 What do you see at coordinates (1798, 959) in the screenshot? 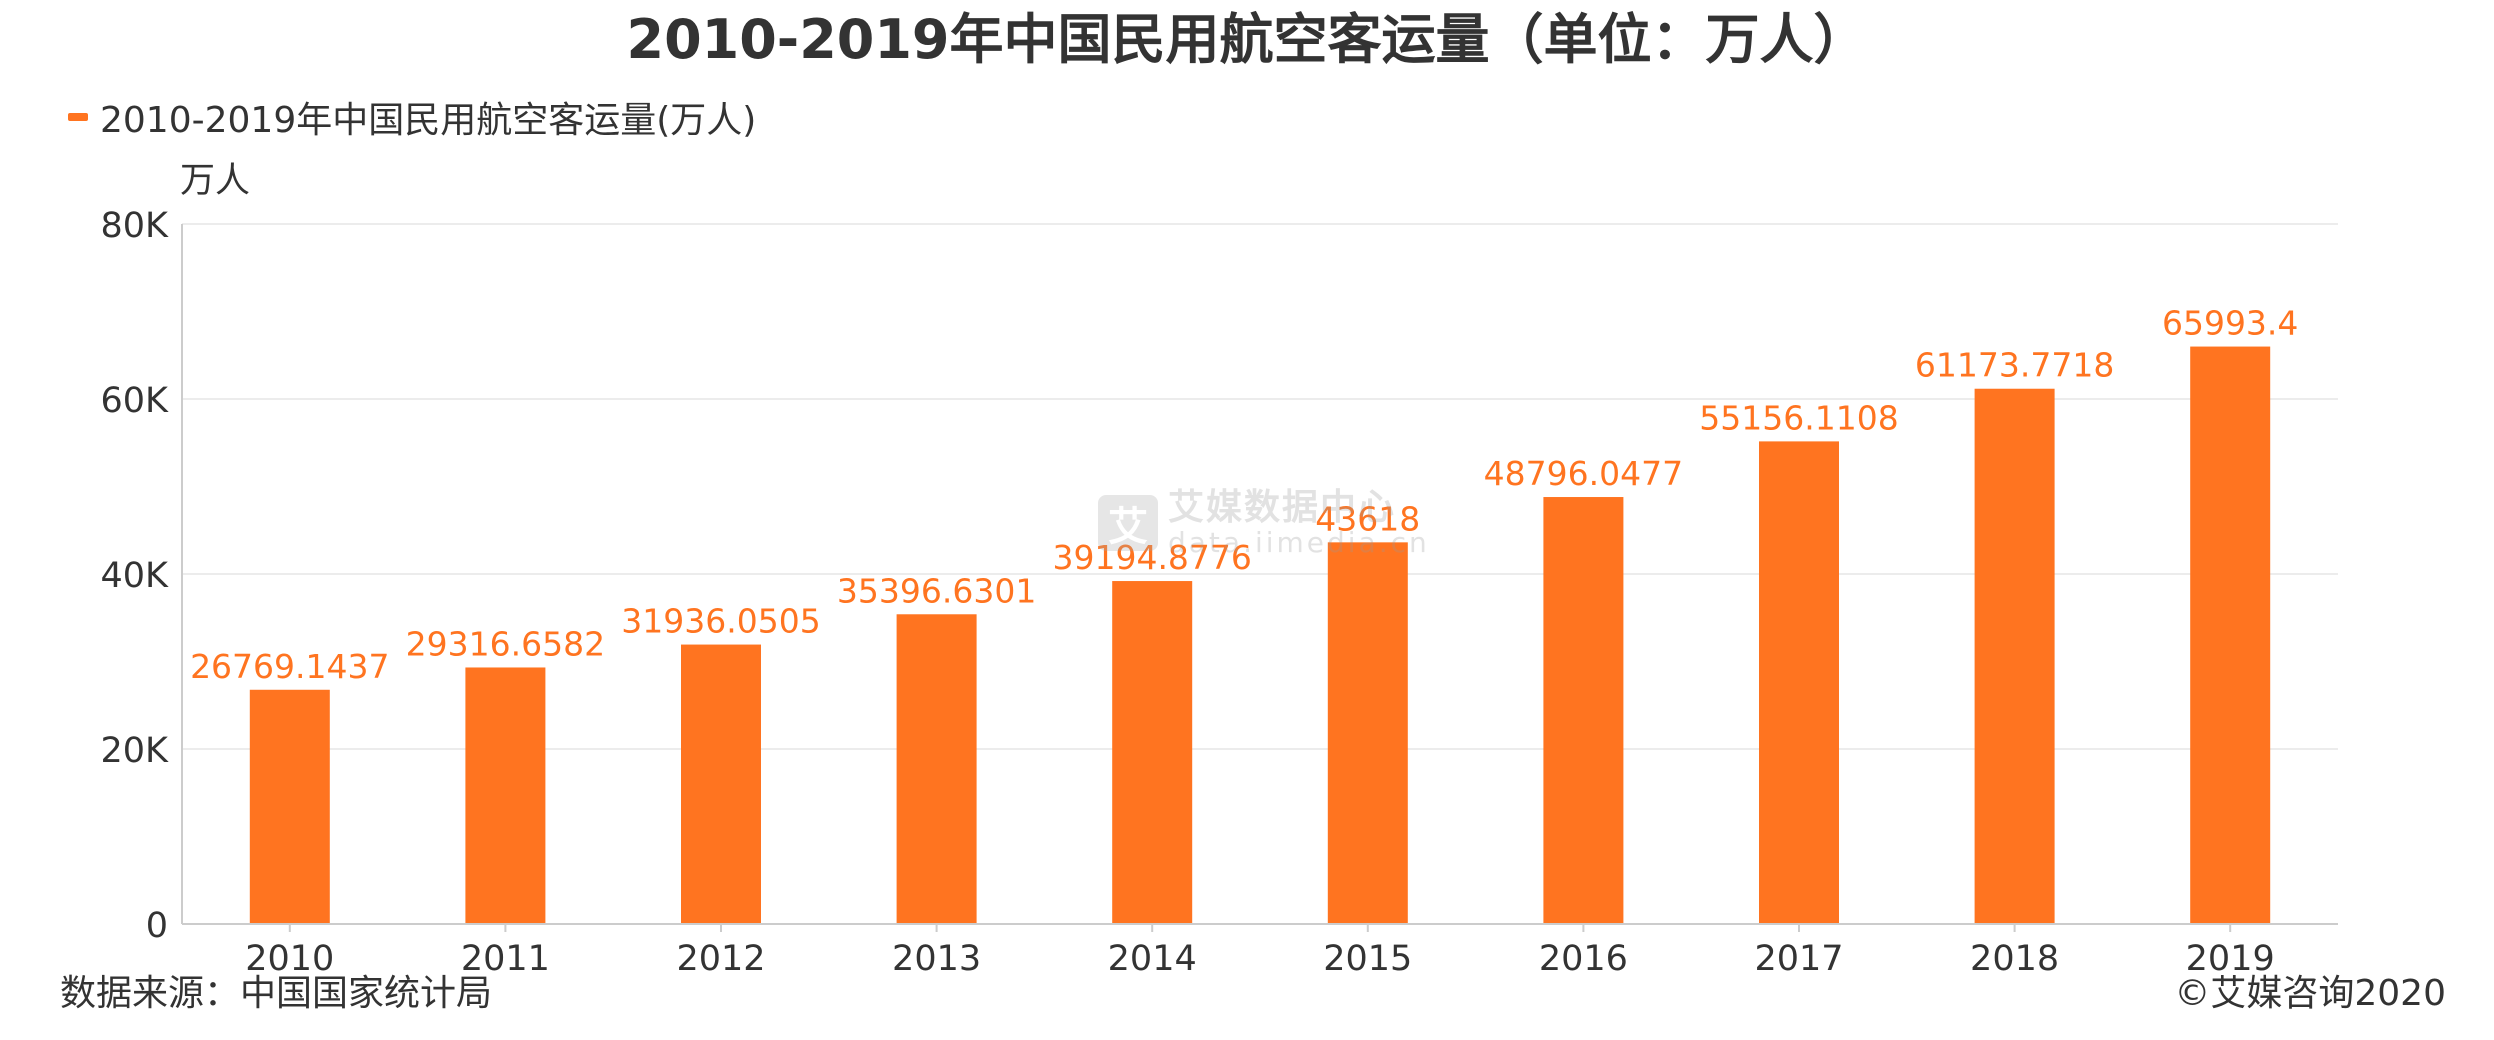
I see `x-tick-label: 2017` at bounding box center [1798, 959].